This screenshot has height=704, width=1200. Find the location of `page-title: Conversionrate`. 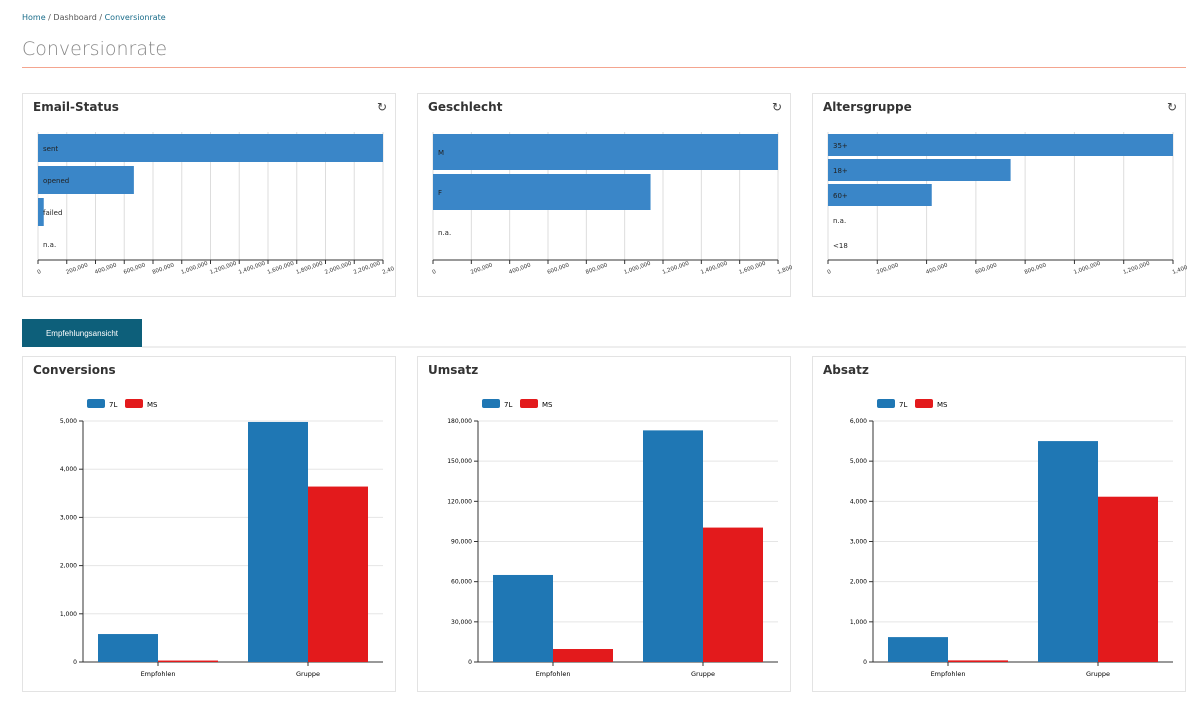

page-title: Conversionrate is located at coordinates (95, 49).